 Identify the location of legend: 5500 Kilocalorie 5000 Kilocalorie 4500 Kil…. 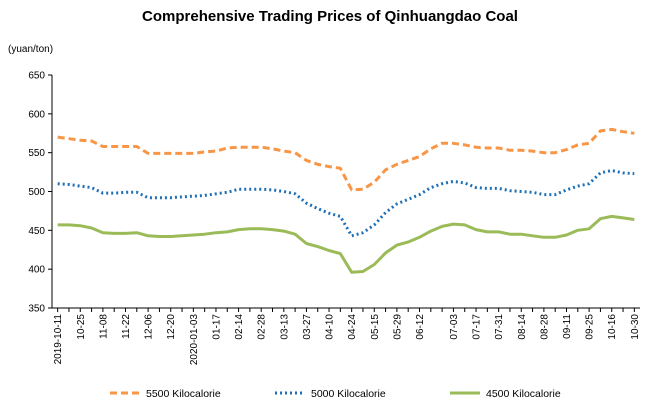
(335, 394).